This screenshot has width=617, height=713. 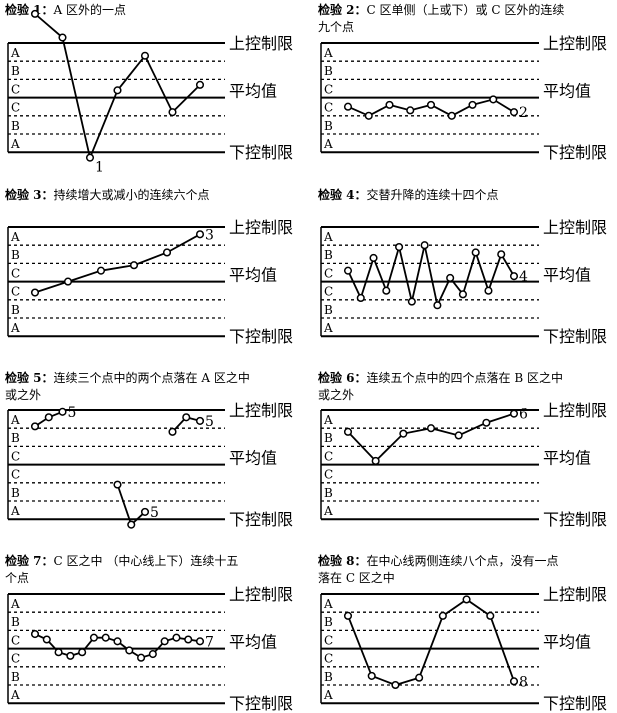 What do you see at coordinates (523, 415) in the screenshot?
I see `rule-number: 6` at bounding box center [523, 415].